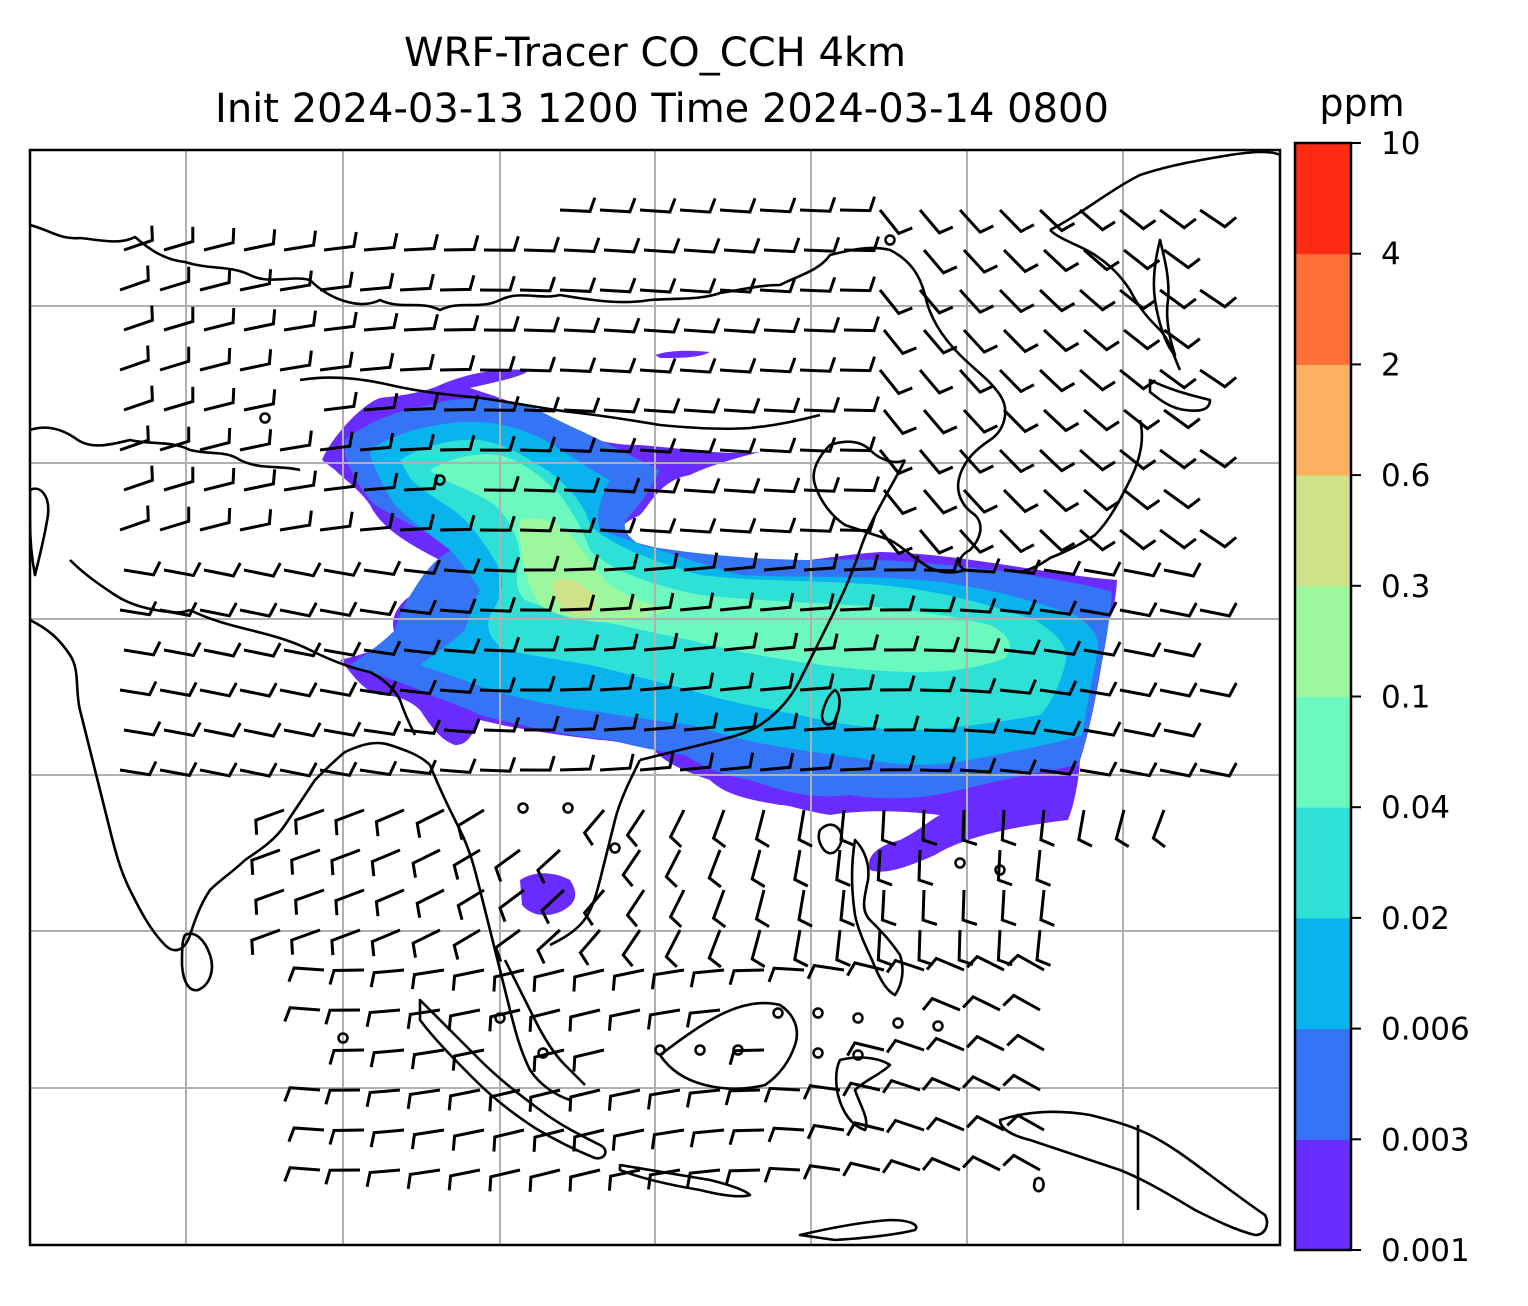  Describe the element at coordinates (1180, 395) in the screenshot. I see `coast-japan-north` at that location.